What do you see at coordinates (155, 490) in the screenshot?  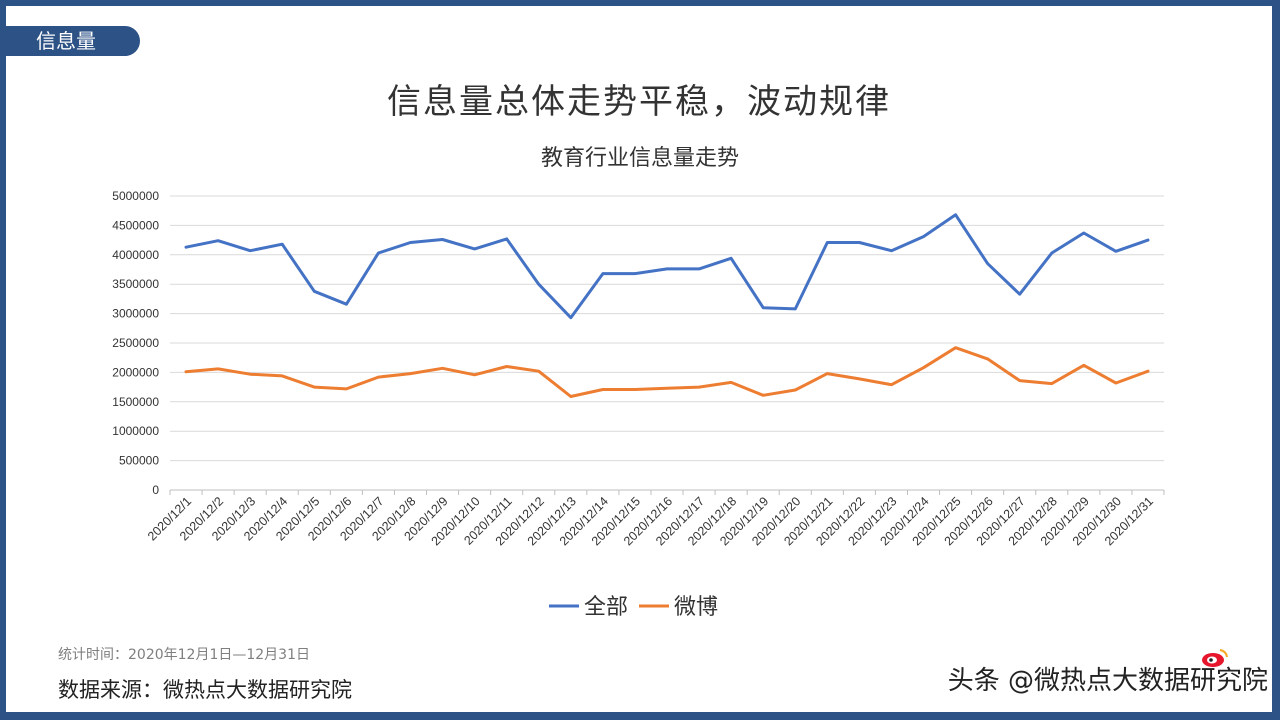 I see `y-tick-label: 0` at bounding box center [155, 490].